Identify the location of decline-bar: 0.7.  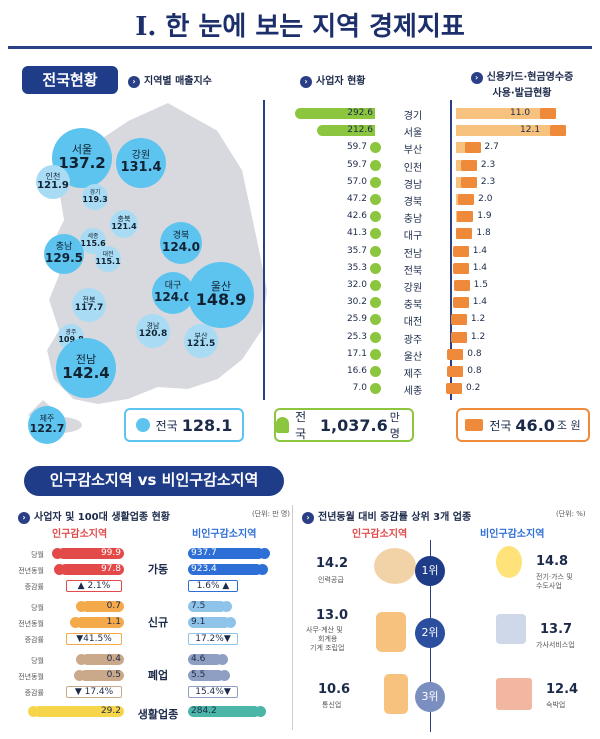
(103, 606).